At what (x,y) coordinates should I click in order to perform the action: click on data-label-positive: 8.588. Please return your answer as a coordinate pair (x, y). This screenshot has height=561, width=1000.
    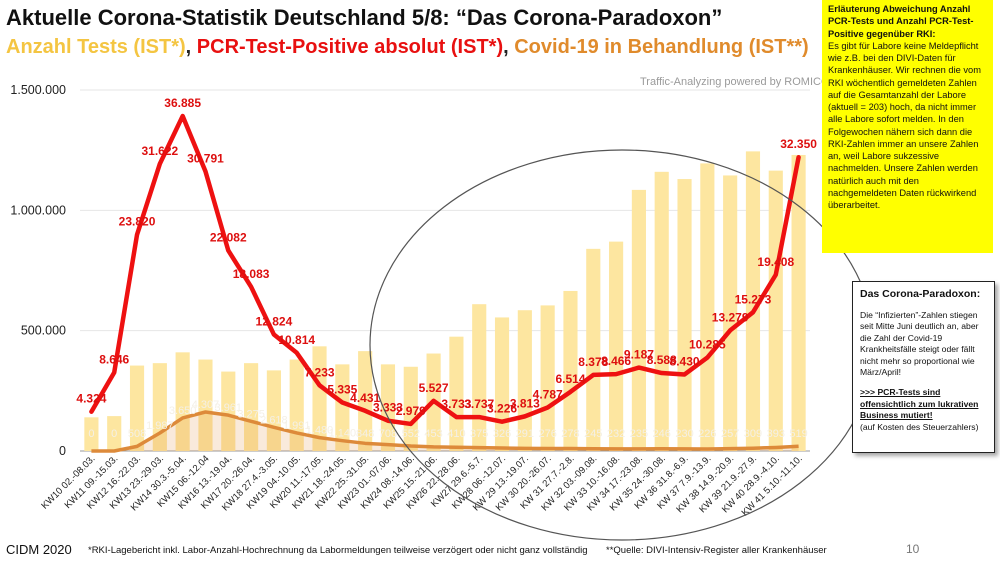
    Looking at the image, I should click on (662, 360).